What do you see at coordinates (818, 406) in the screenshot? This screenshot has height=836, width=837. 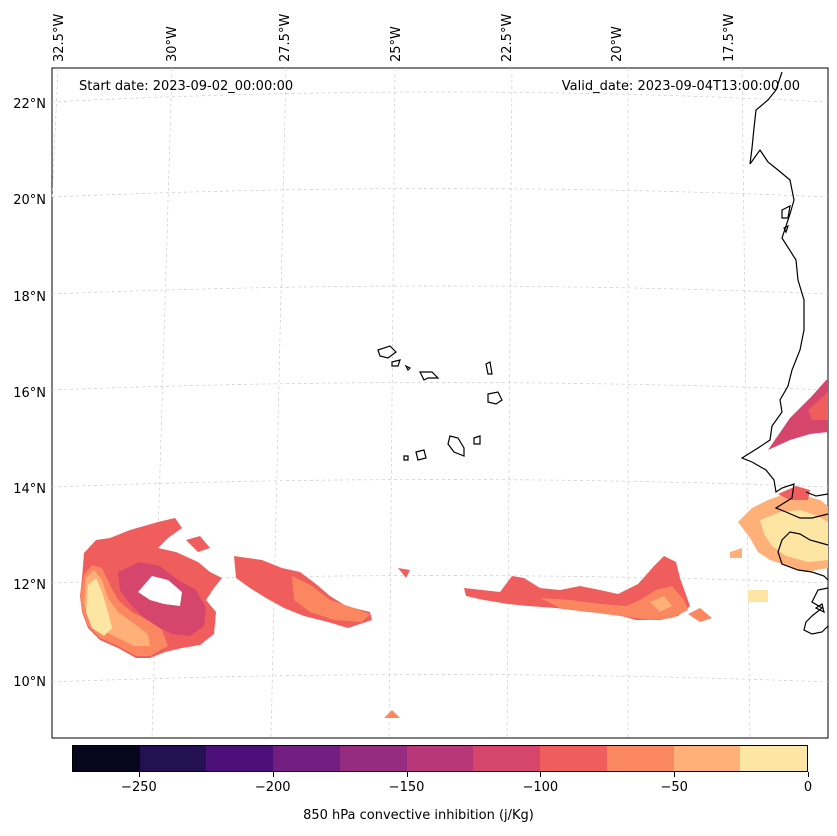 I see `cin-region-africa-north-a` at bounding box center [818, 406].